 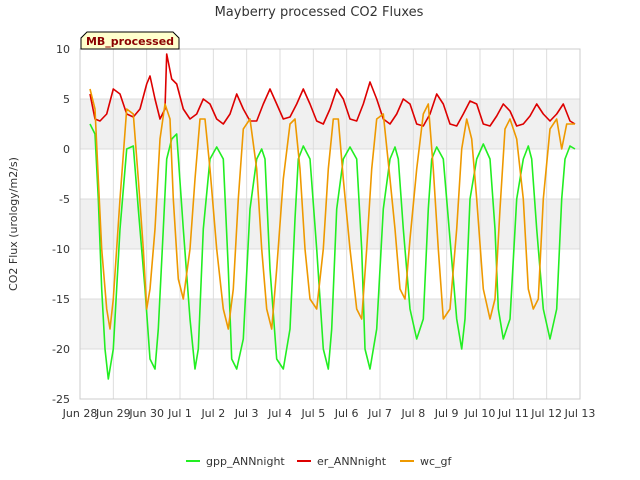 I want to click on x-tick-label: Jul 13, so click(x=580, y=413).